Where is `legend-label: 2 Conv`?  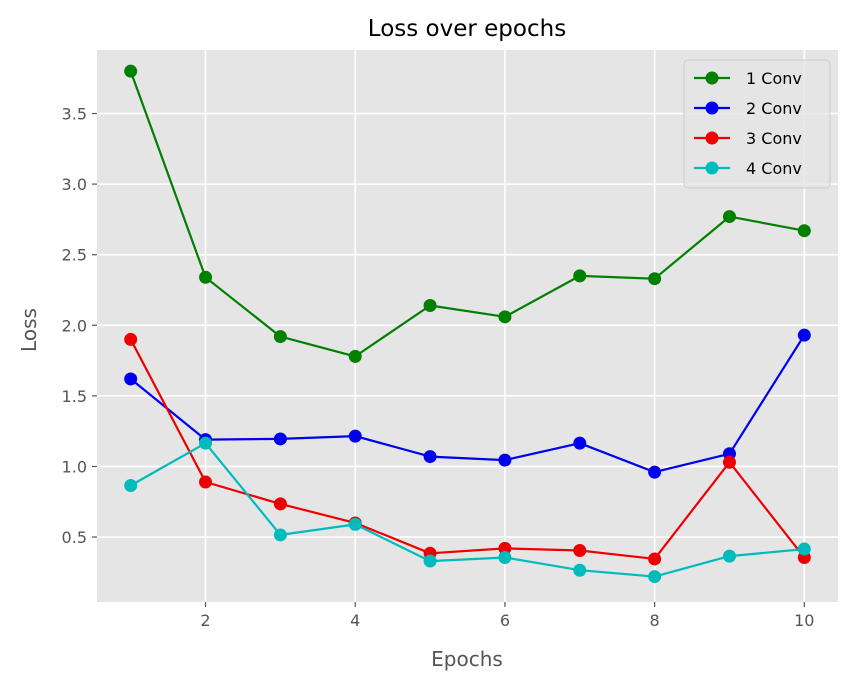
legend-label: 2 Conv is located at coordinates (774, 108).